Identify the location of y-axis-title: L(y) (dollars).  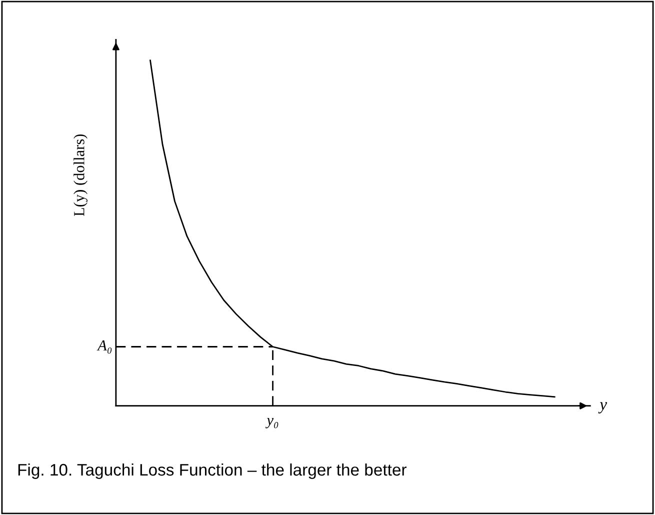
(81, 175).